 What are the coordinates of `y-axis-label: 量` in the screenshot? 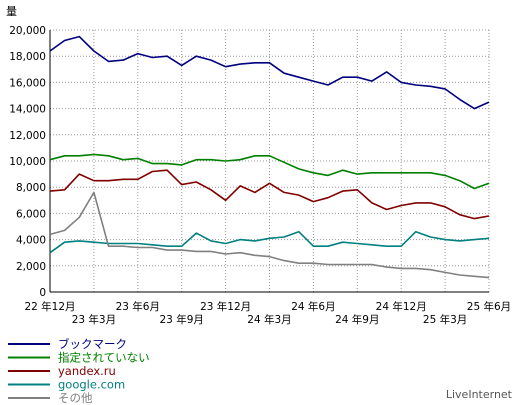 It's located at (11, 11).